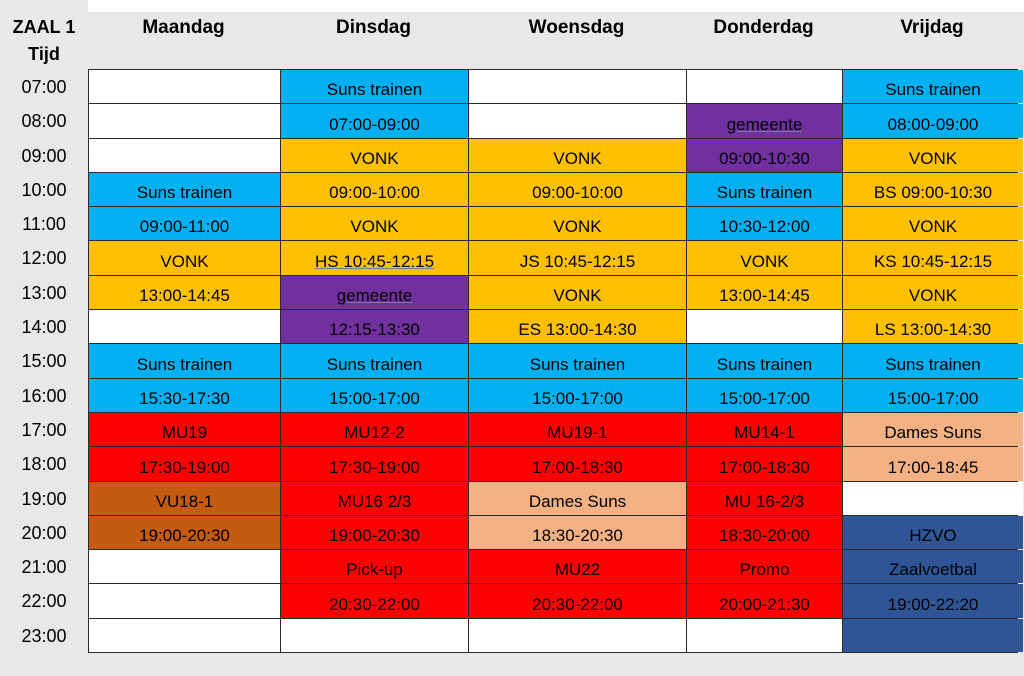 This screenshot has height=676, width=1024. I want to click on time-label: 12:00, so click(44, 258).